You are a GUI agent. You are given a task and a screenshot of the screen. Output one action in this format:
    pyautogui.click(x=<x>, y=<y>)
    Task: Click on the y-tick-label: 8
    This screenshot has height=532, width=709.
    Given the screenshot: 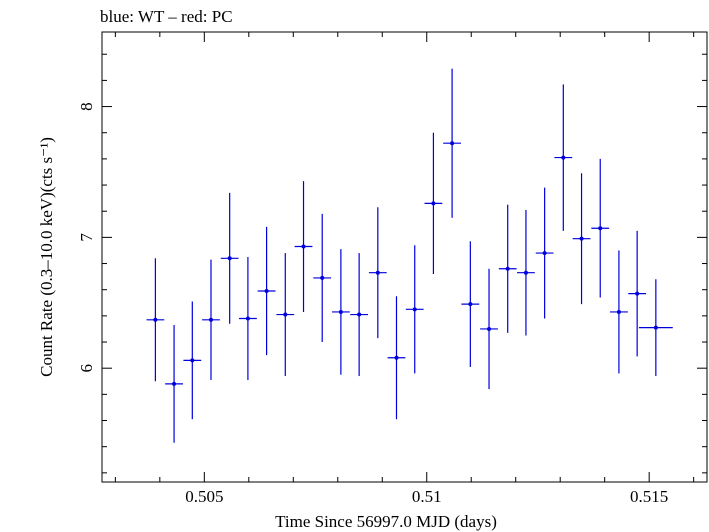 What is the action you would take?
    pyautogui.click(x=86, y=106)
    